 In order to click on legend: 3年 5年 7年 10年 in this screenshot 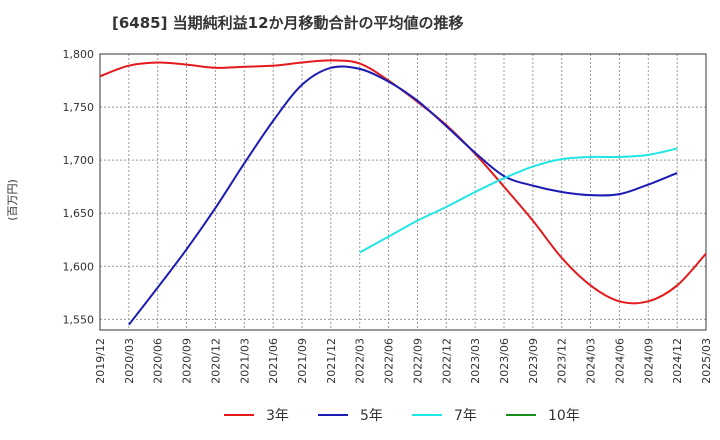, I will do `click(402, 416)`.